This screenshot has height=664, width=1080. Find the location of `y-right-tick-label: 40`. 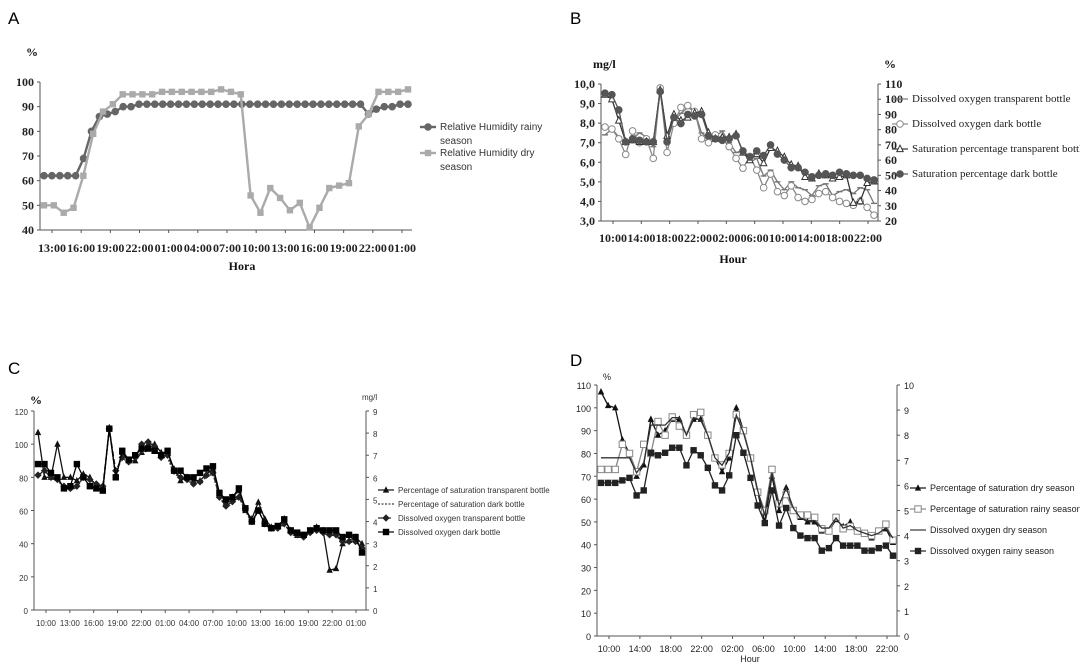

y-right-tick-label: 40 is located at coordinates (891, 191).